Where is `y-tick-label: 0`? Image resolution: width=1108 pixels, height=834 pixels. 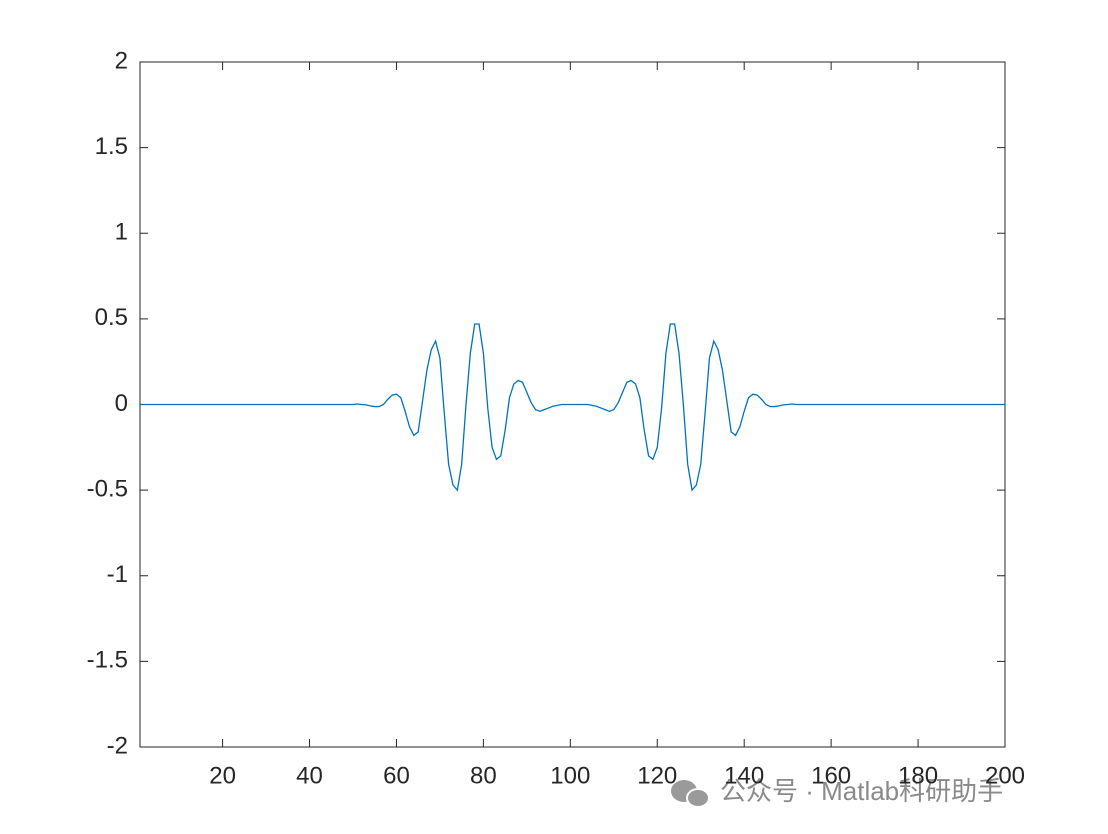 y-tick-label: 0 is located at coordinates (121, 403).